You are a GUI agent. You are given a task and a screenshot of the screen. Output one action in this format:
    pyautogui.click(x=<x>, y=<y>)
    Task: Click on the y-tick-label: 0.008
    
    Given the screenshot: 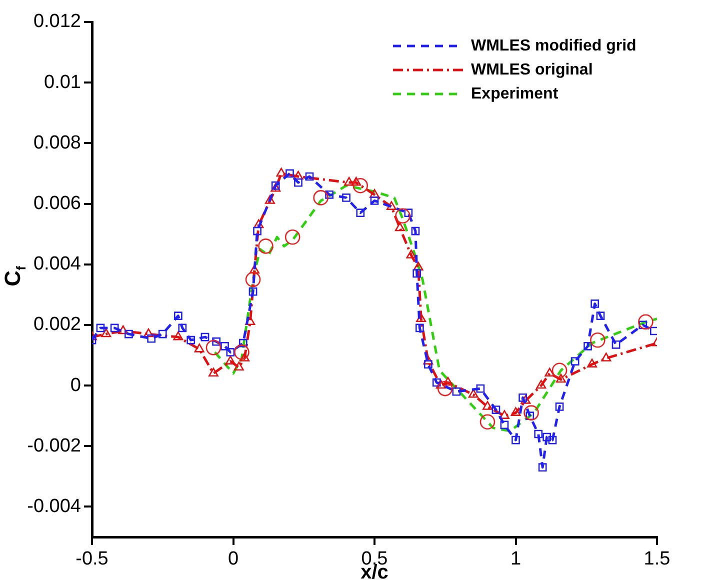 What is the action you would take?
    pyautogui.click(x=57, y=143)
    